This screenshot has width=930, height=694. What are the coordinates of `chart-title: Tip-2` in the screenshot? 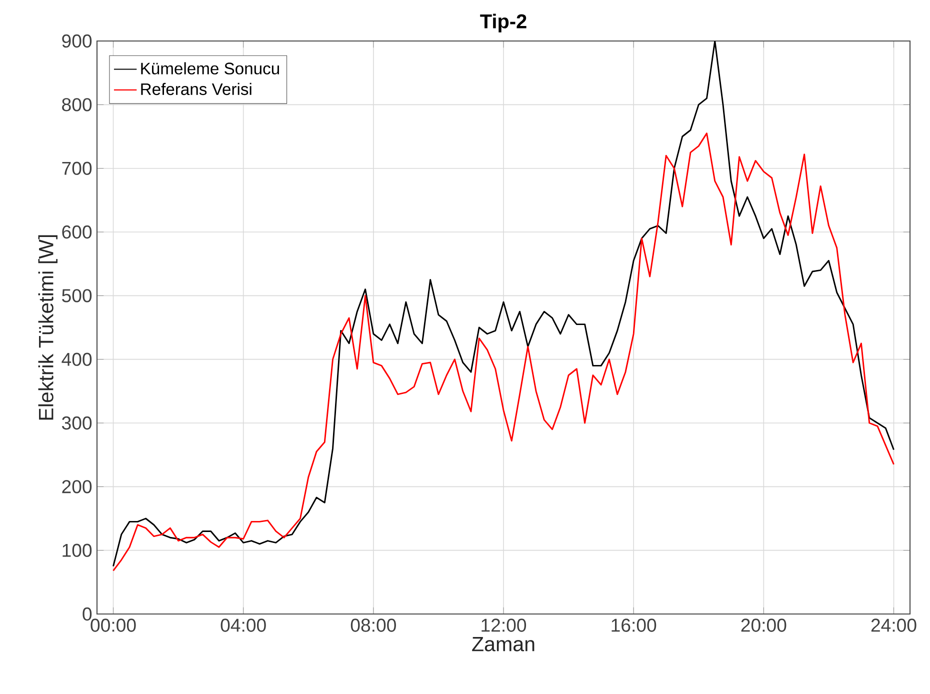 It's located at (503, 23).